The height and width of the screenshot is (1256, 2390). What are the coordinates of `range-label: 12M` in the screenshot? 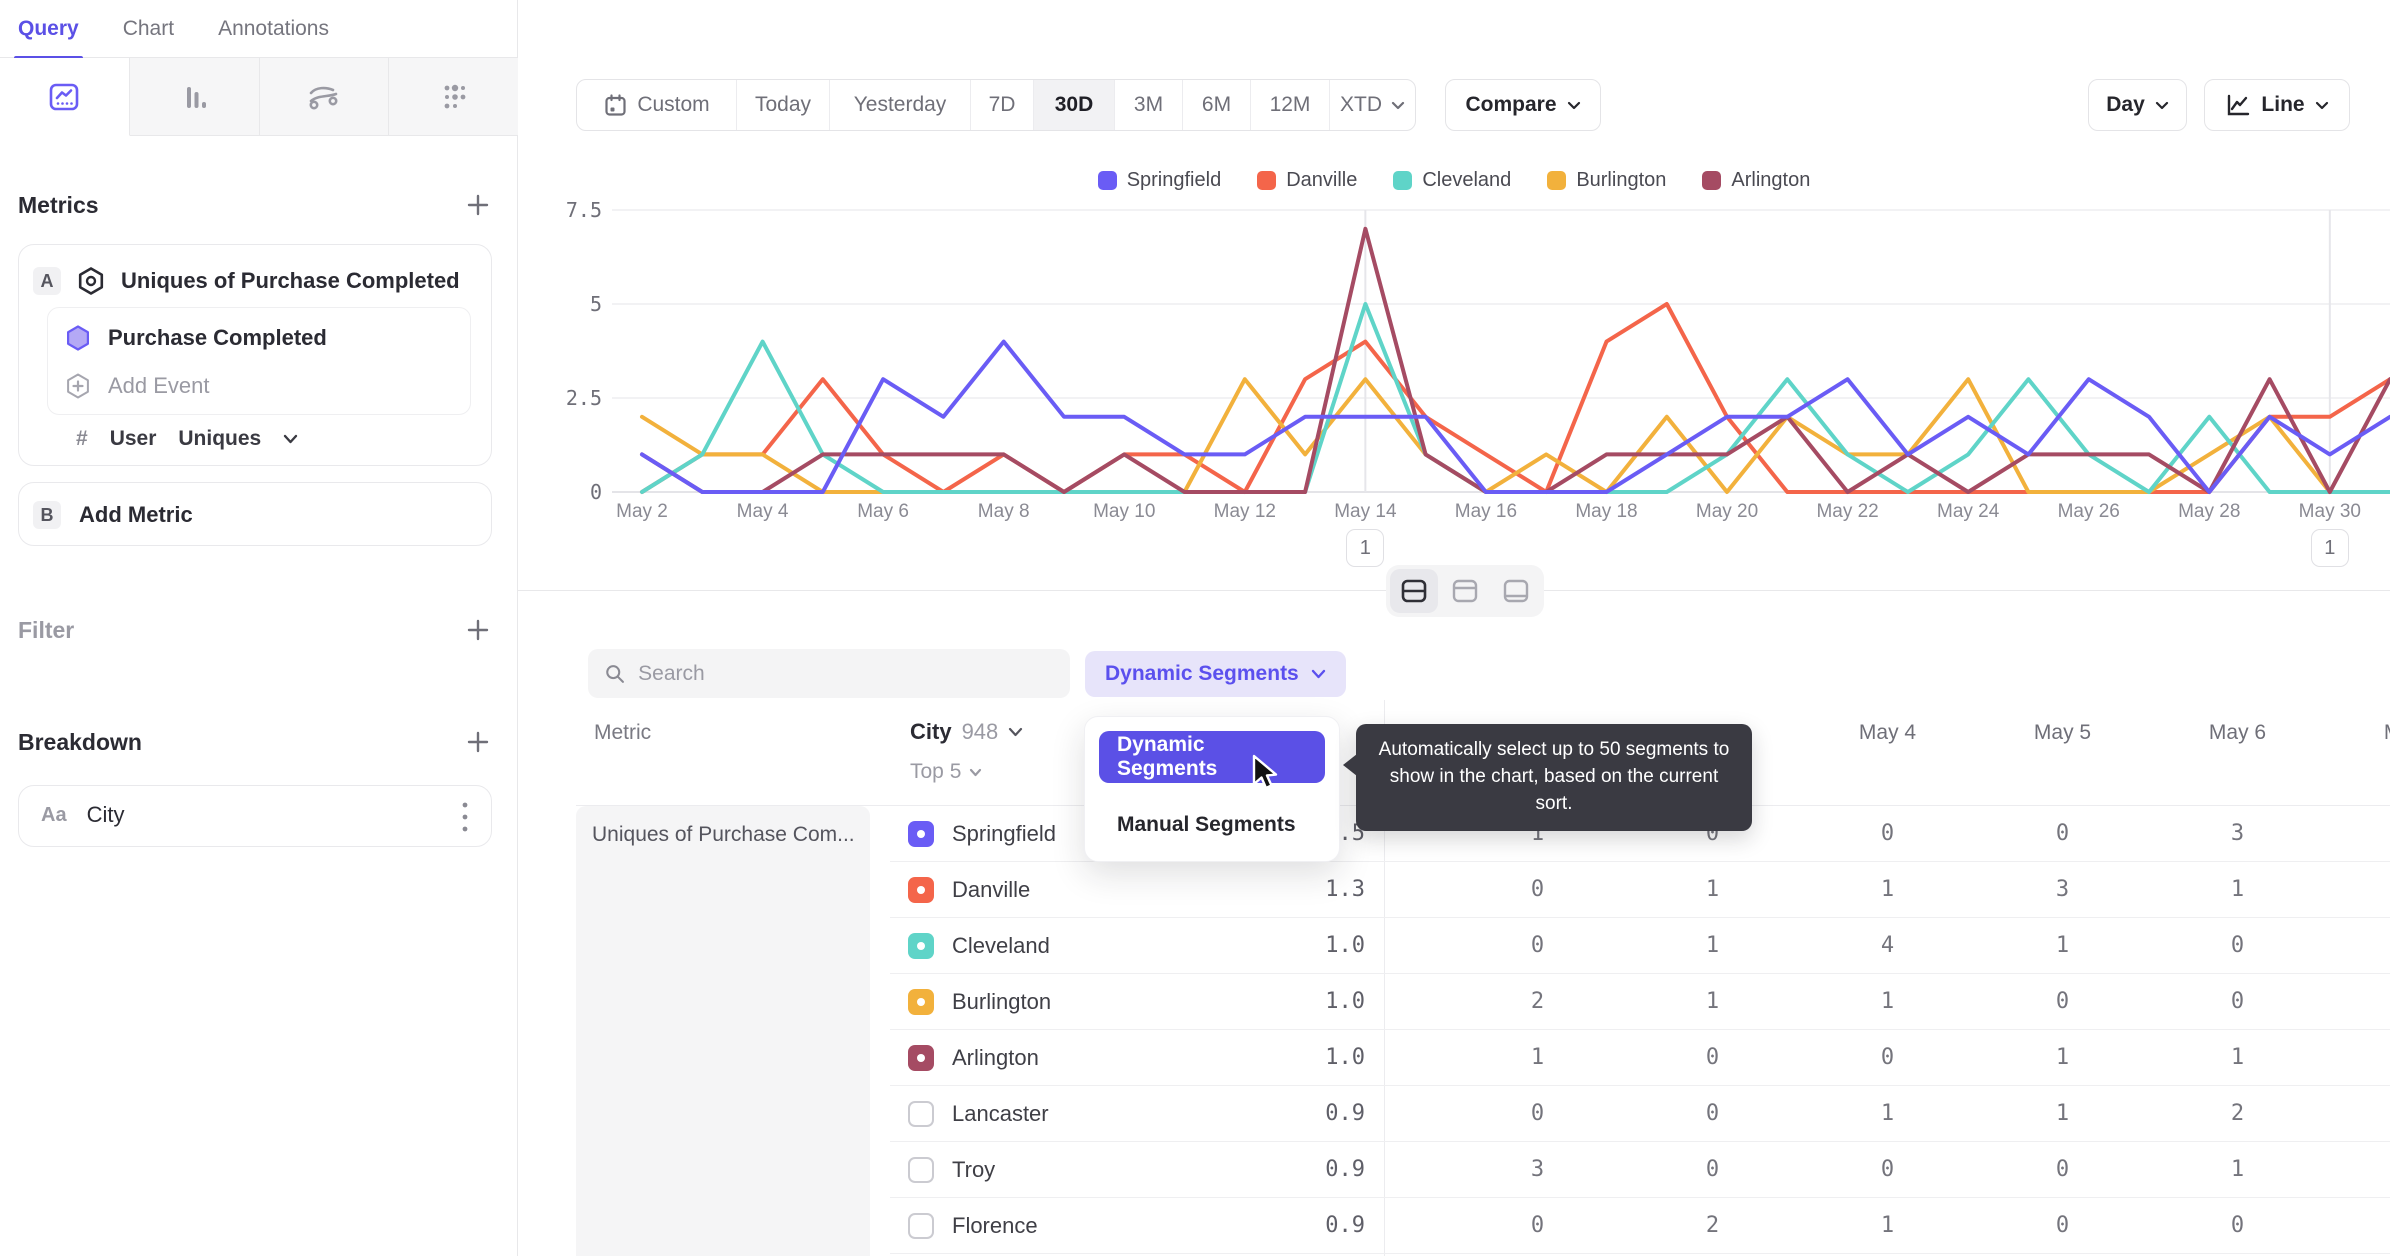 It's located at (1290, 104).